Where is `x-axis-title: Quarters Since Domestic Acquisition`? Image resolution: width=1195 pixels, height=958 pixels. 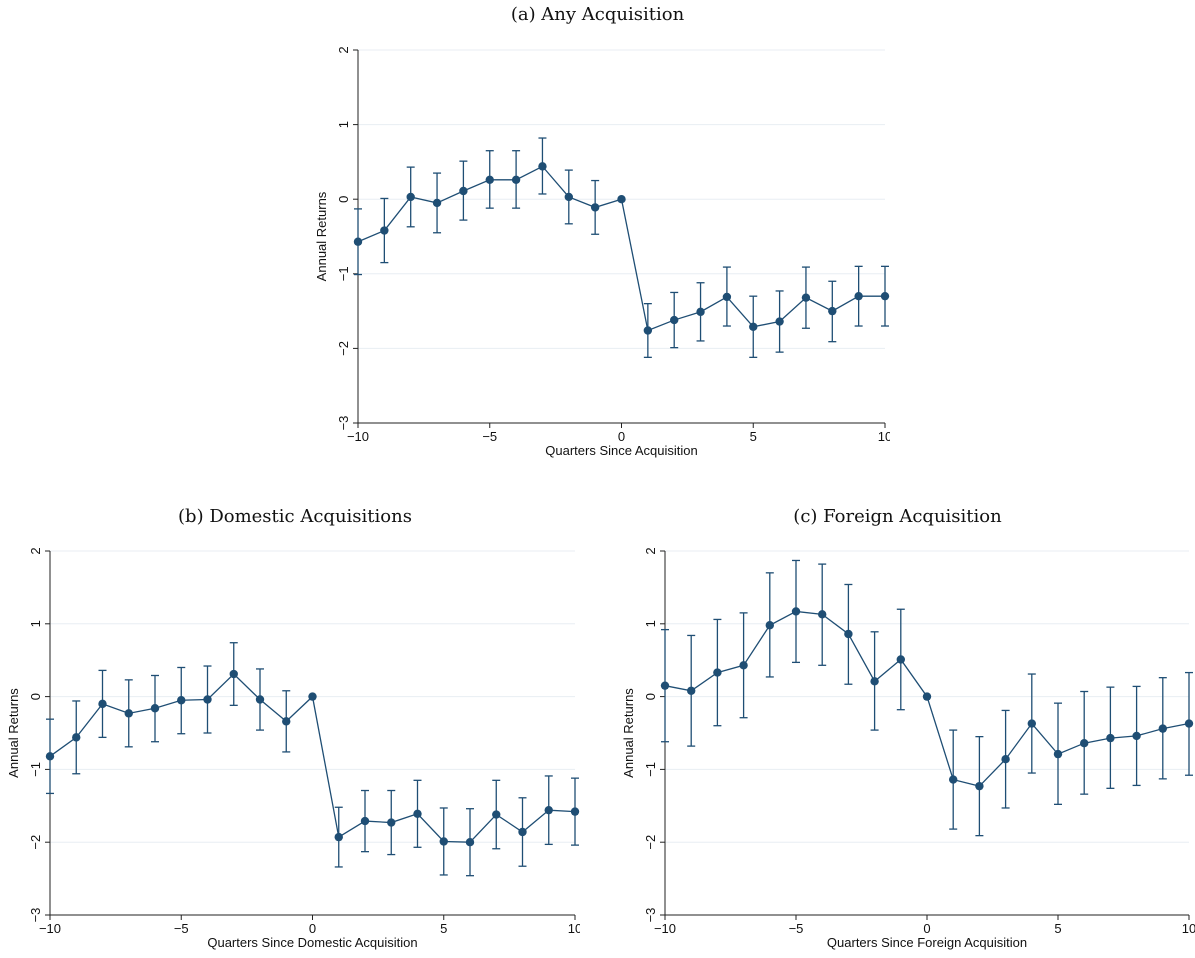 x-axis-title: Quarters Since Domestic Acquisition is located at coordinates (312, 942).